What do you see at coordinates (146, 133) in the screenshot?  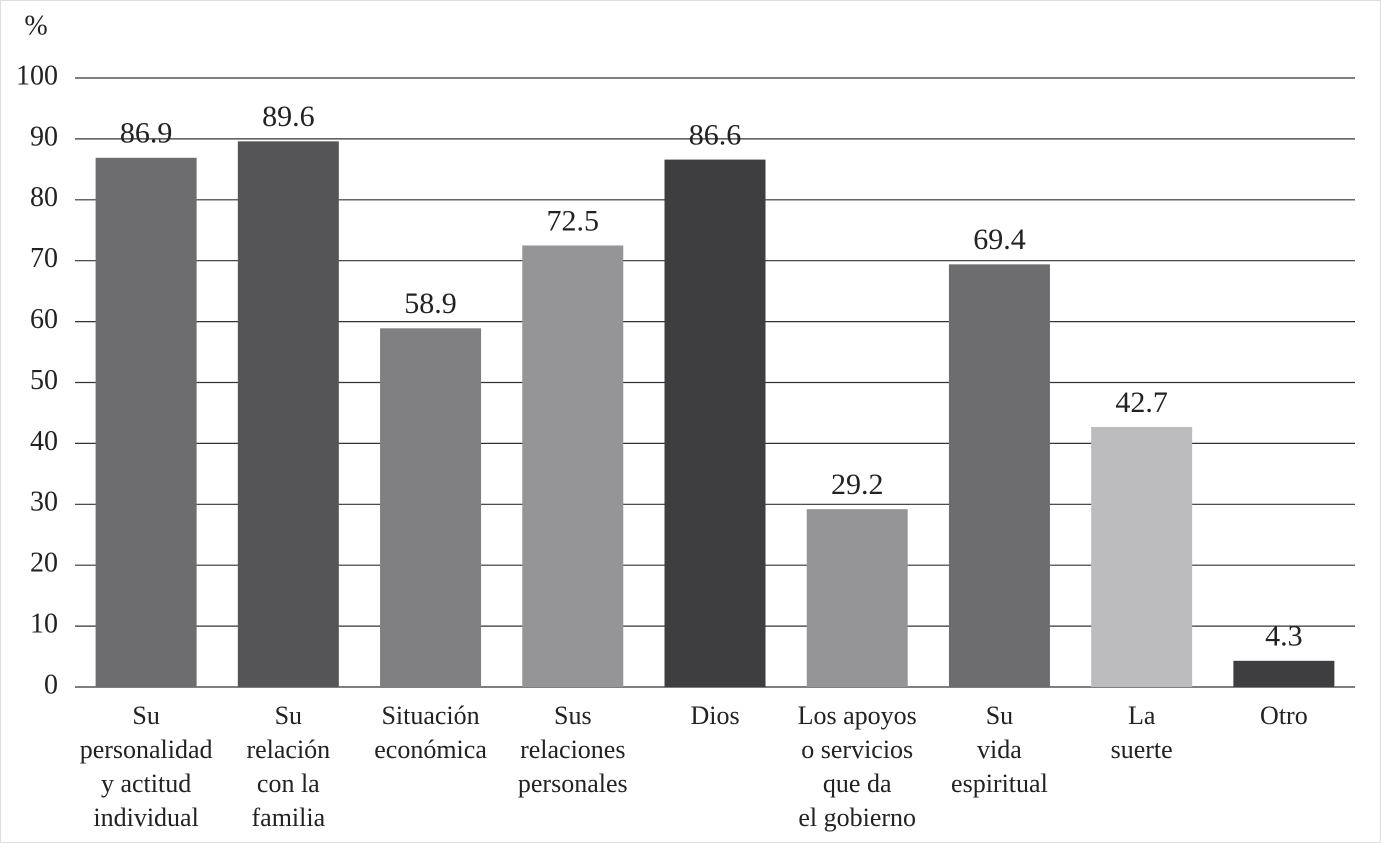 I see `value-label: 86.9` at bounding box center [146, 133].